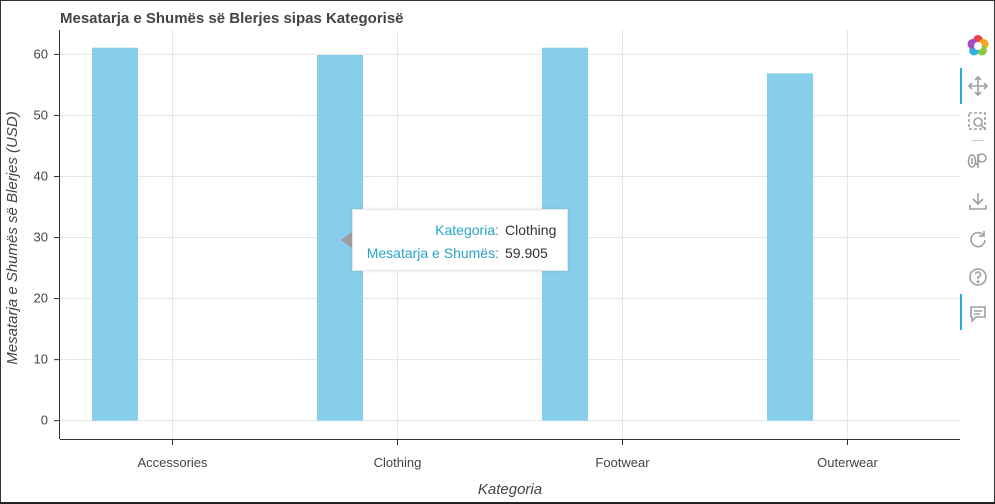 This screenshot has width=995, height=504. I want to click on y-axis-title: Mesatarja e Shumës së Blerjes (USD), so click(12, 237).